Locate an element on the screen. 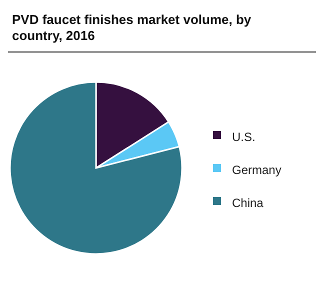 The image size is (324, 295). legend-label: Germany is located at coordinates (257, 170).